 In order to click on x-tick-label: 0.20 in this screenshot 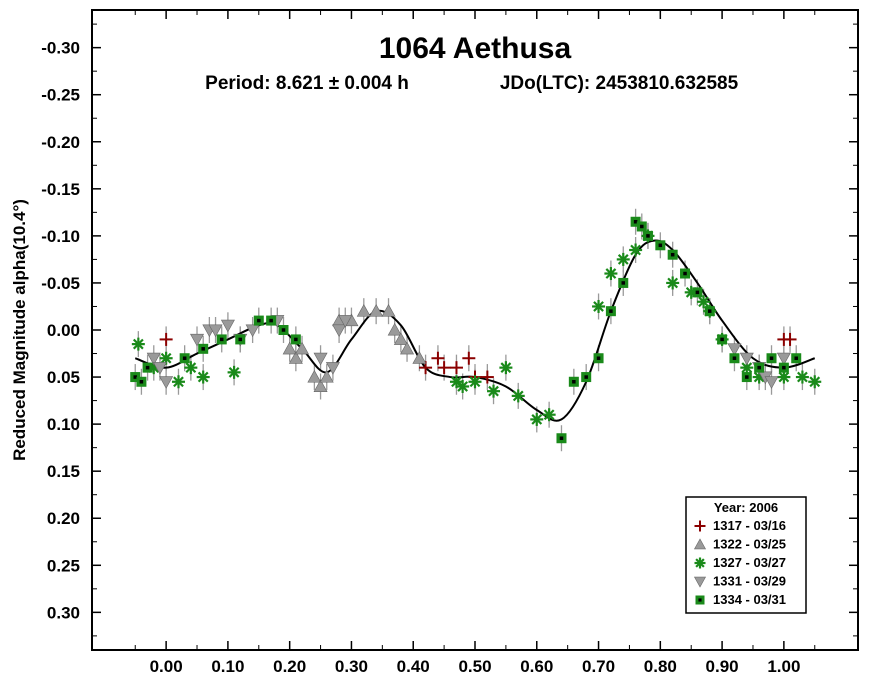, I will do `click(289, 666)`.